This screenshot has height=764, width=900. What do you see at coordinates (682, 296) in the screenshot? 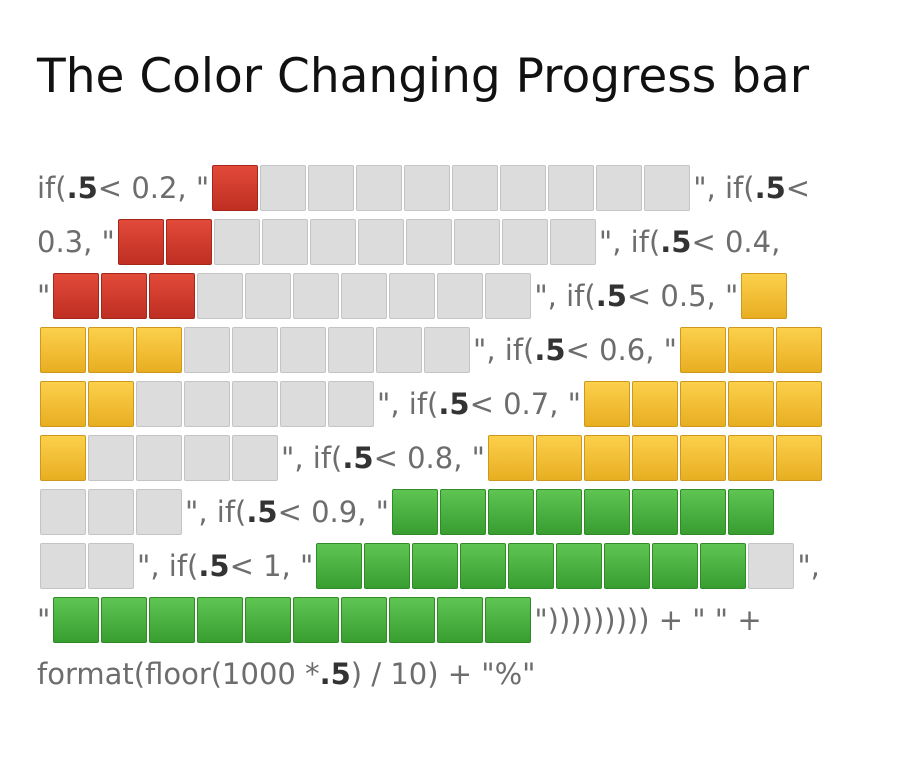
I see `formula-text: < 0.5, "` at bounding box center [682, 296].